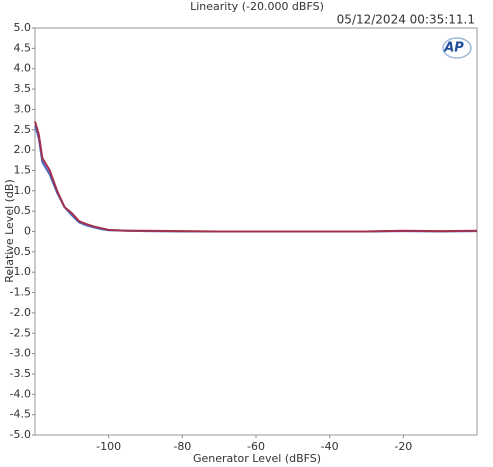 The image size is (493, 467). I want to click on y-tick-label: 4.5, so click(23, 47).